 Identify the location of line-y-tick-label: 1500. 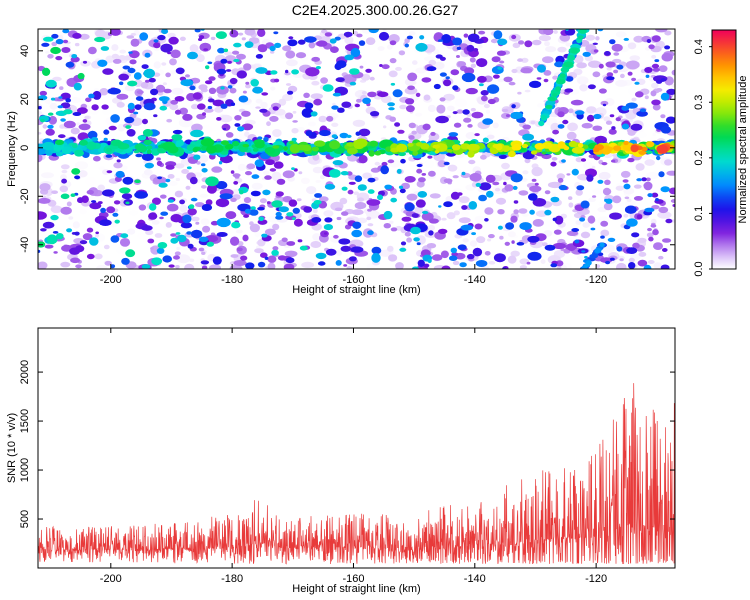
(25, 421).